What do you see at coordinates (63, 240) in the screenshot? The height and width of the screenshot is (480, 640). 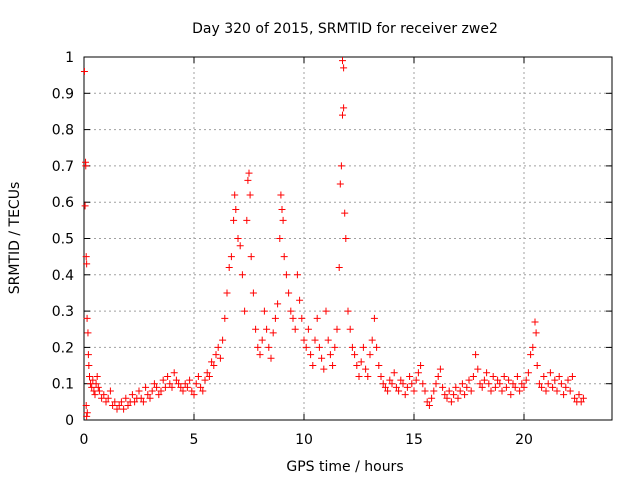 I see `y-tick-label: 0.5` at bounding box center [63, 240].